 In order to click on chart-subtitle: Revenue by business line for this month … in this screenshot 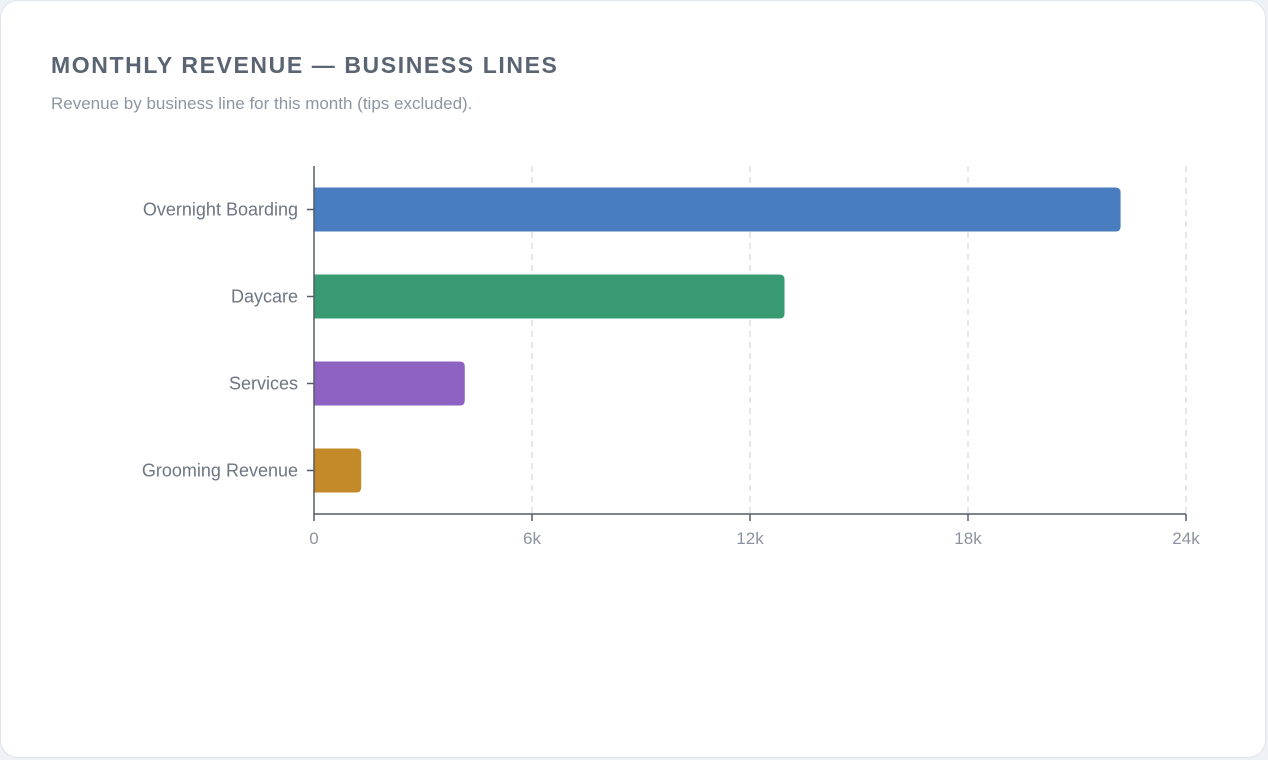, I will do `click(262, 103)`.